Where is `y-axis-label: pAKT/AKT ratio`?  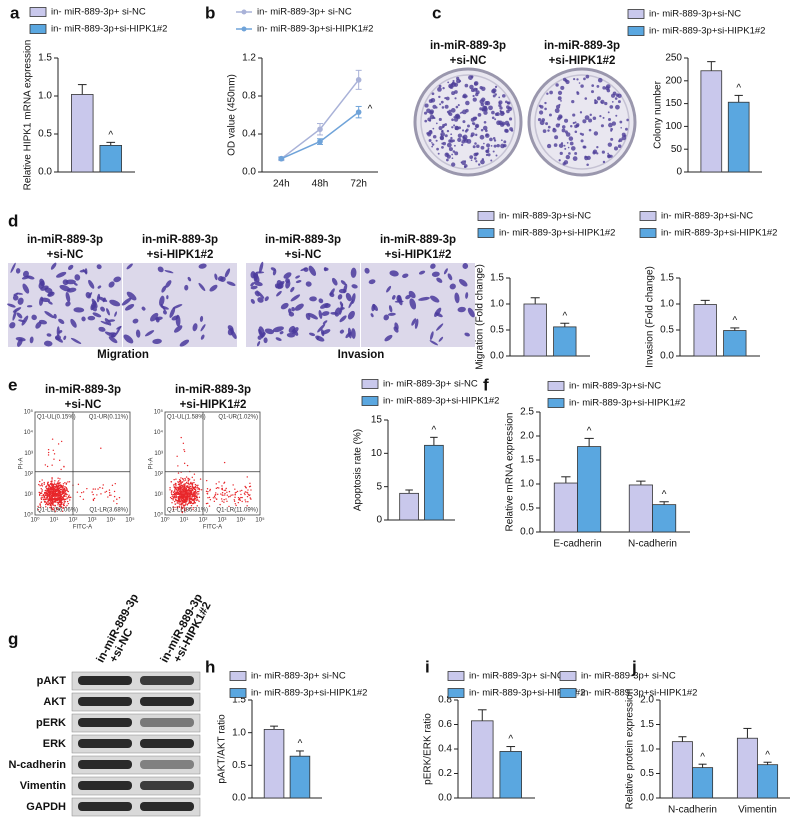
y-axis-label: pAKT/AKT ratio is located at coordinates (222, 749).